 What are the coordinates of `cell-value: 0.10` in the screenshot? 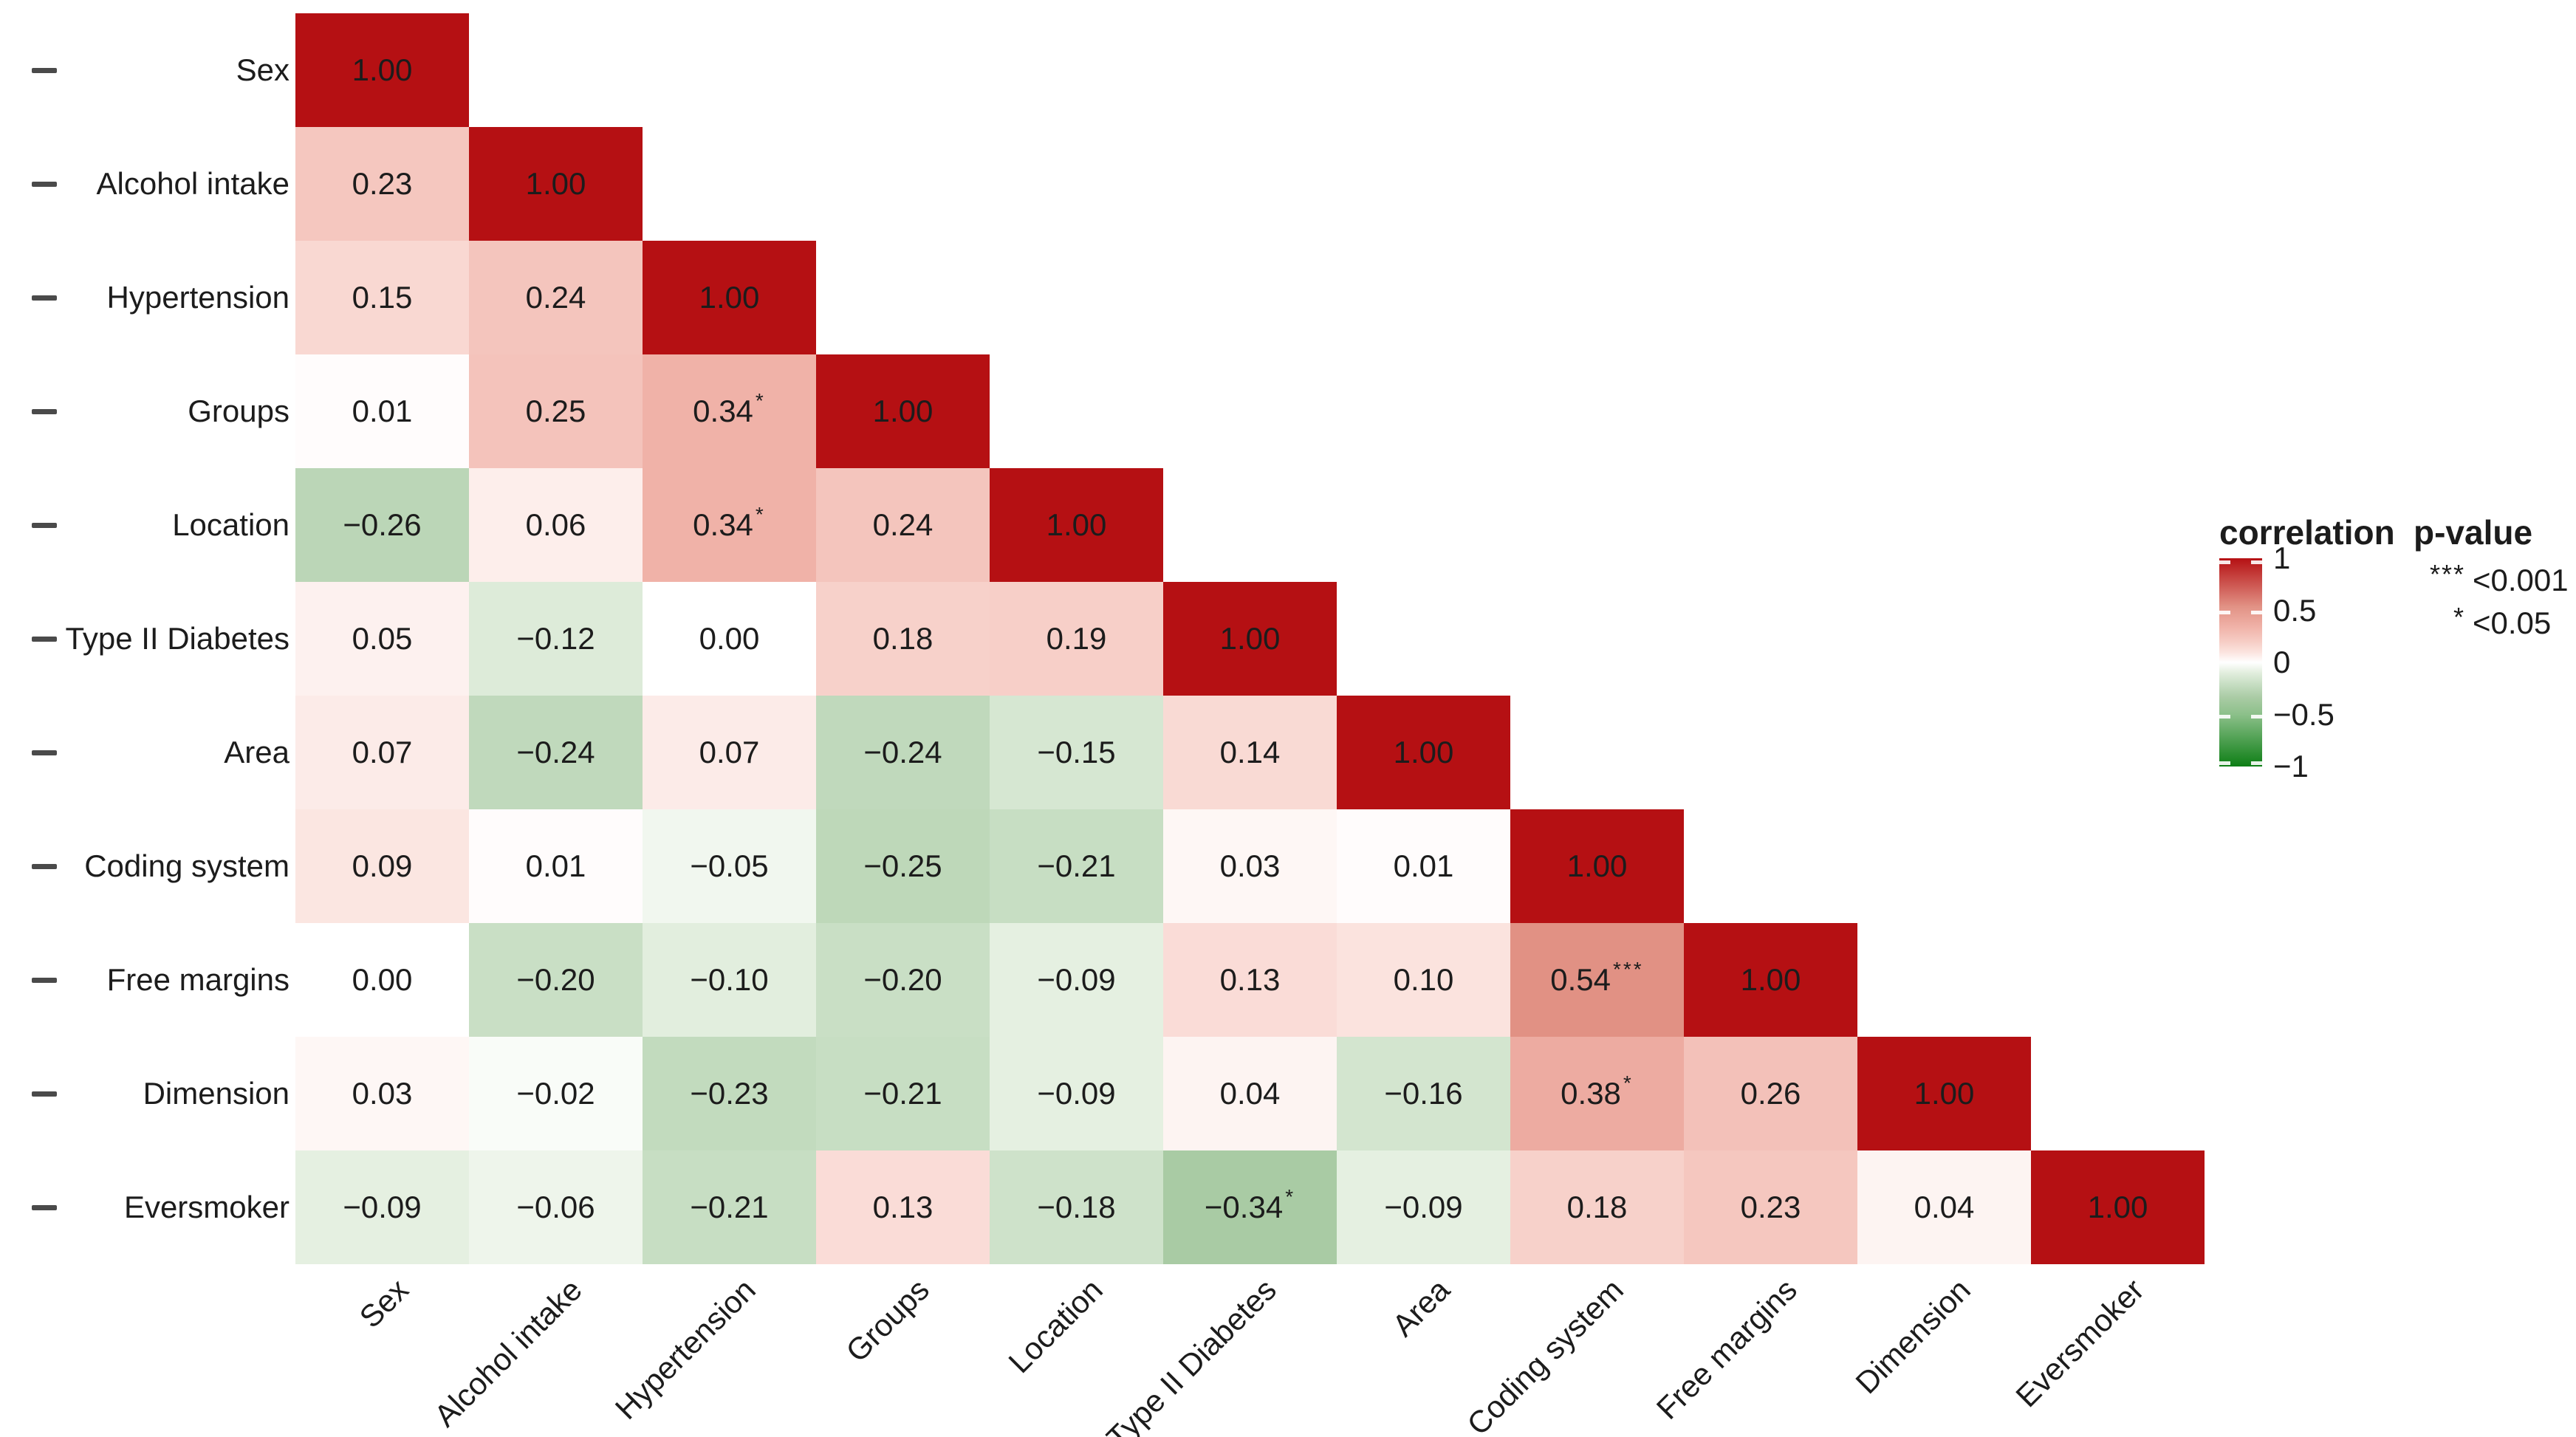 It's located at (1423, 980).